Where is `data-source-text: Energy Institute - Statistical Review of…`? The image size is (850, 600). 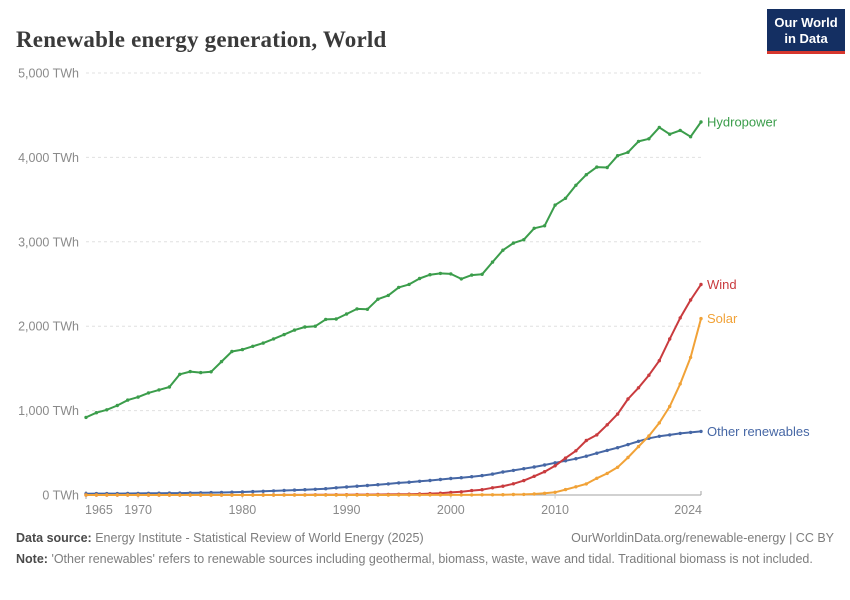 data-source-text: Energy Institute - Statistical Review of… is located at coordinates (259, 538).